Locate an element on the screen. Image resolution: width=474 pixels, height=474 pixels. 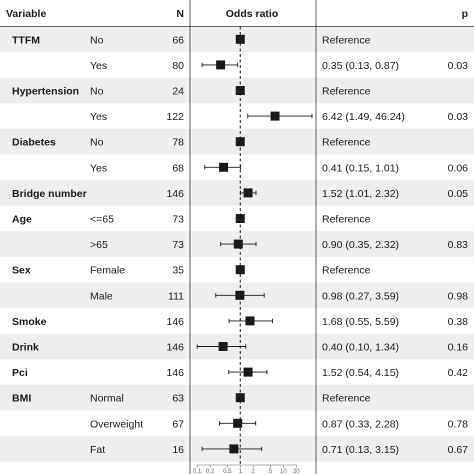
row-level: Overweight is located at coordinates (116, 424).